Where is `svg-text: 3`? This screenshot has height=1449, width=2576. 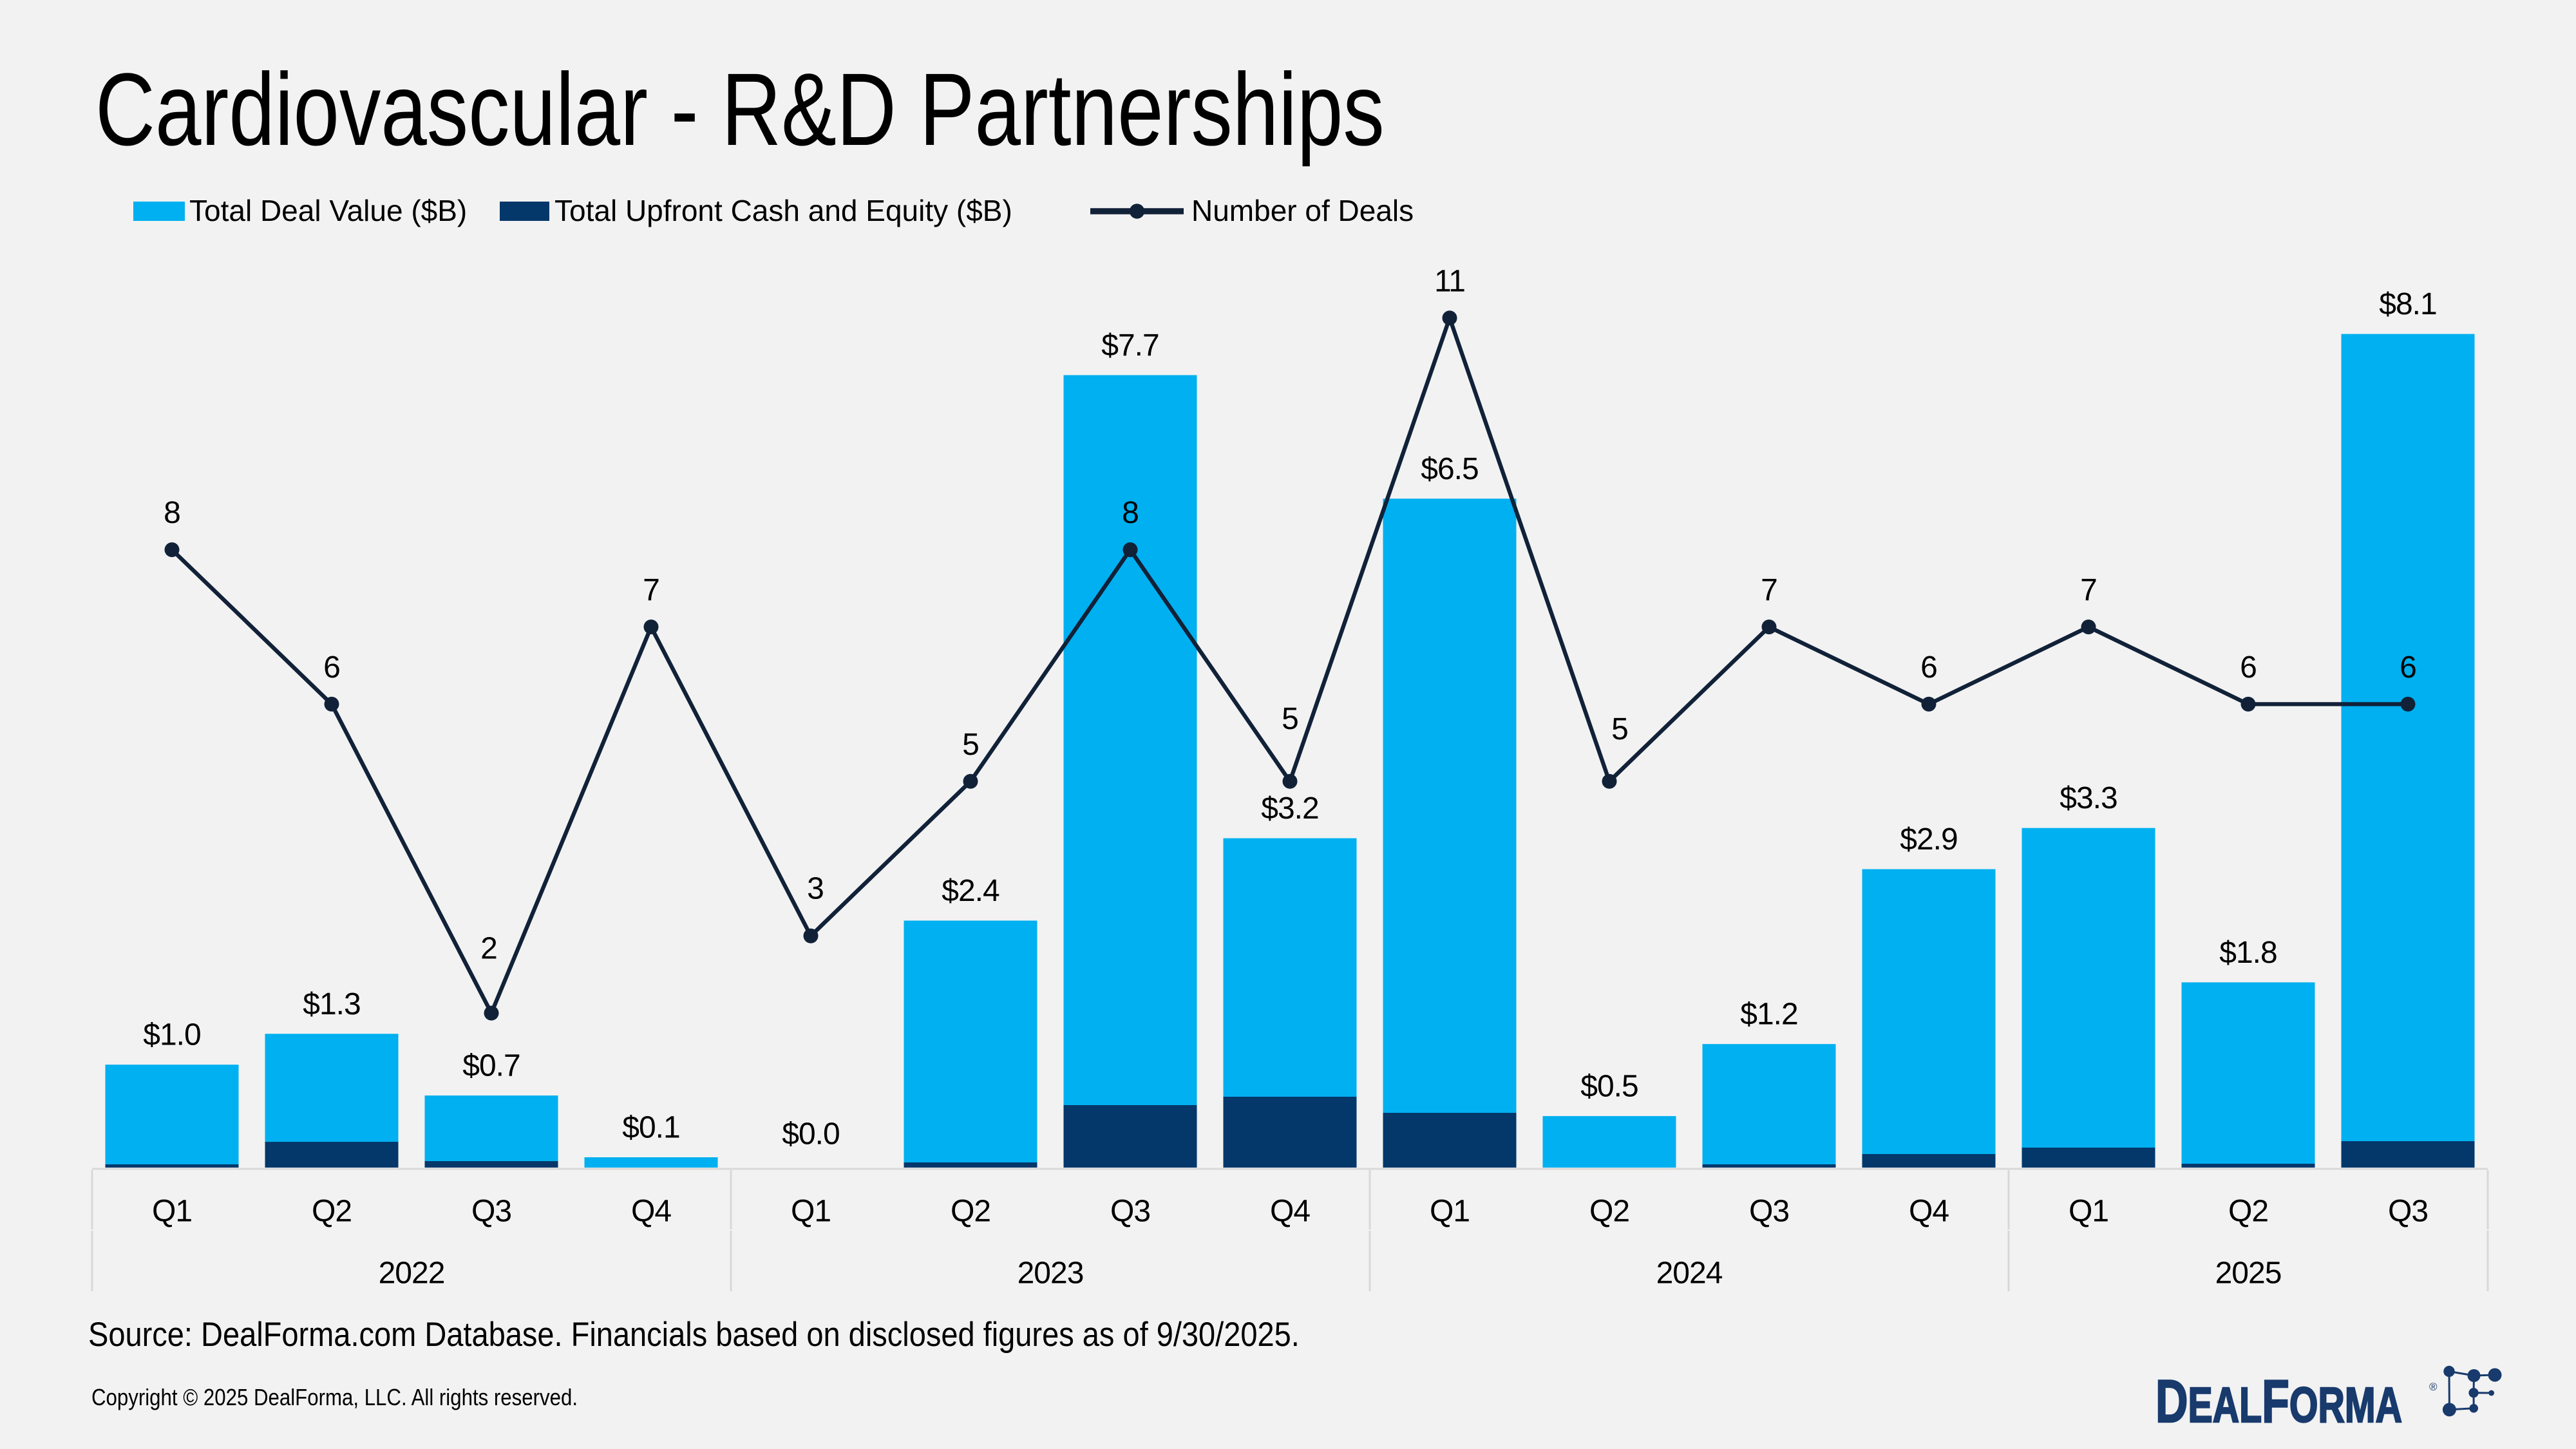 svg-text: 3 is located at coordinates (815, 889).